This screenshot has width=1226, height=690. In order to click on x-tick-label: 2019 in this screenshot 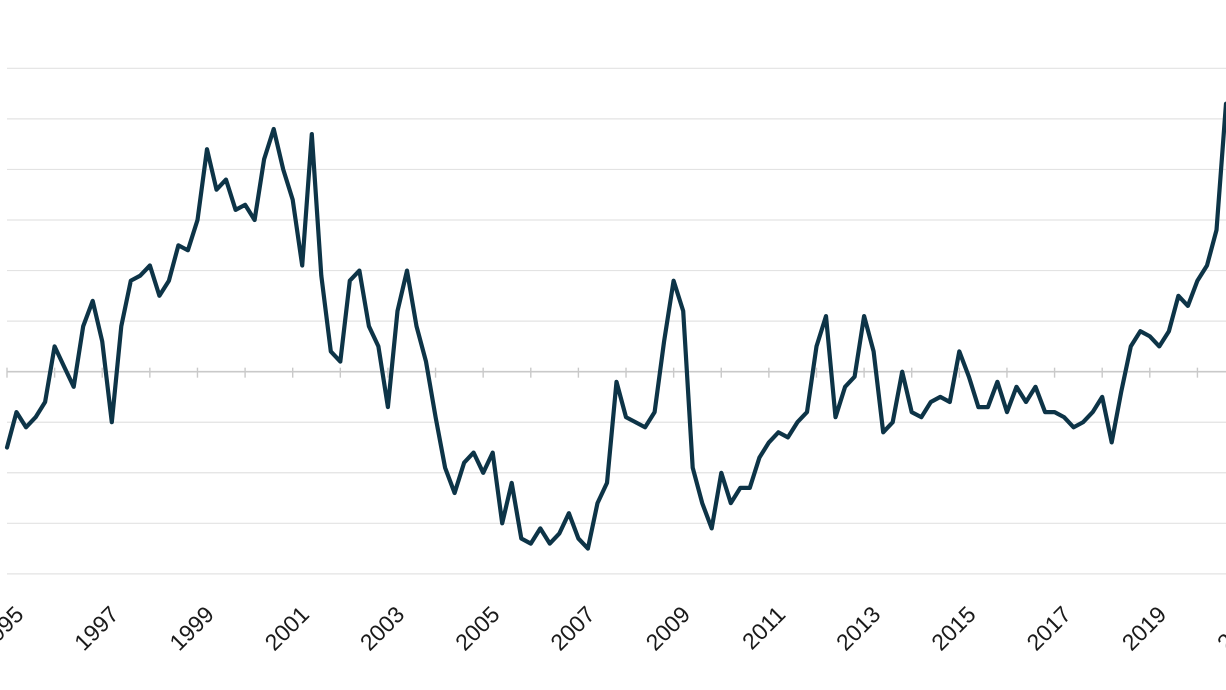, I will do `click(1144, 628)`.